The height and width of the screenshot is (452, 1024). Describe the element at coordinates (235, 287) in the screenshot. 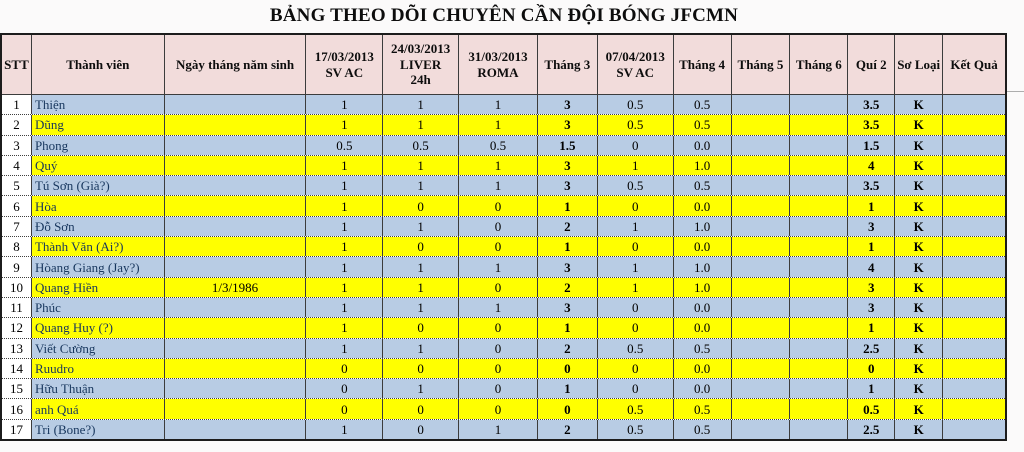

I see `birthdate-cell: 1/3/1986` at that location.